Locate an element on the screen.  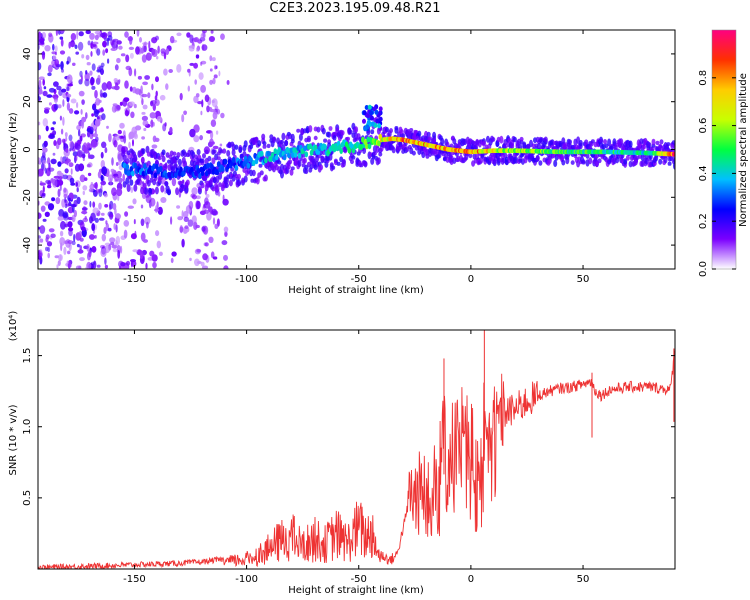
x-tick-label: 0 is located at coordinates (471, 279).